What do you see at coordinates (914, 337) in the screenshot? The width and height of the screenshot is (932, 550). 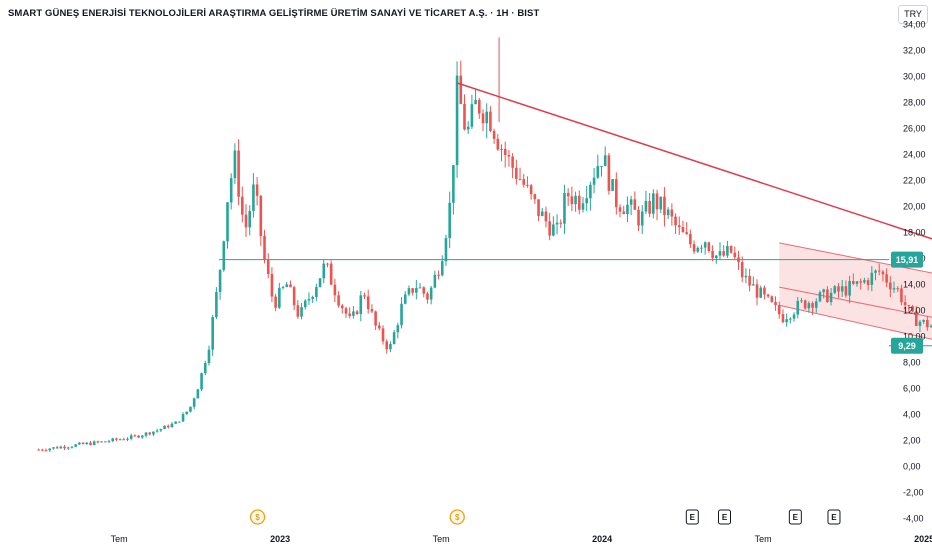 I see `y-tick-label: 10,00` at bounding box center [914, 337].